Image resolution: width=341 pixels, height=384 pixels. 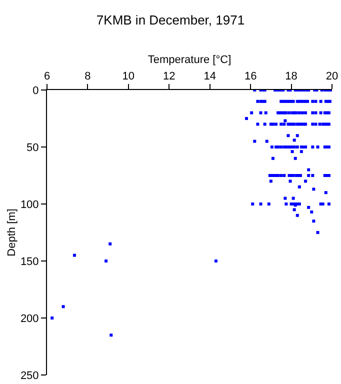 What do you see at coordinates (210, 76) in the screenshot?
I see `x-tick-label: 14` at bounding box center [210, 76].